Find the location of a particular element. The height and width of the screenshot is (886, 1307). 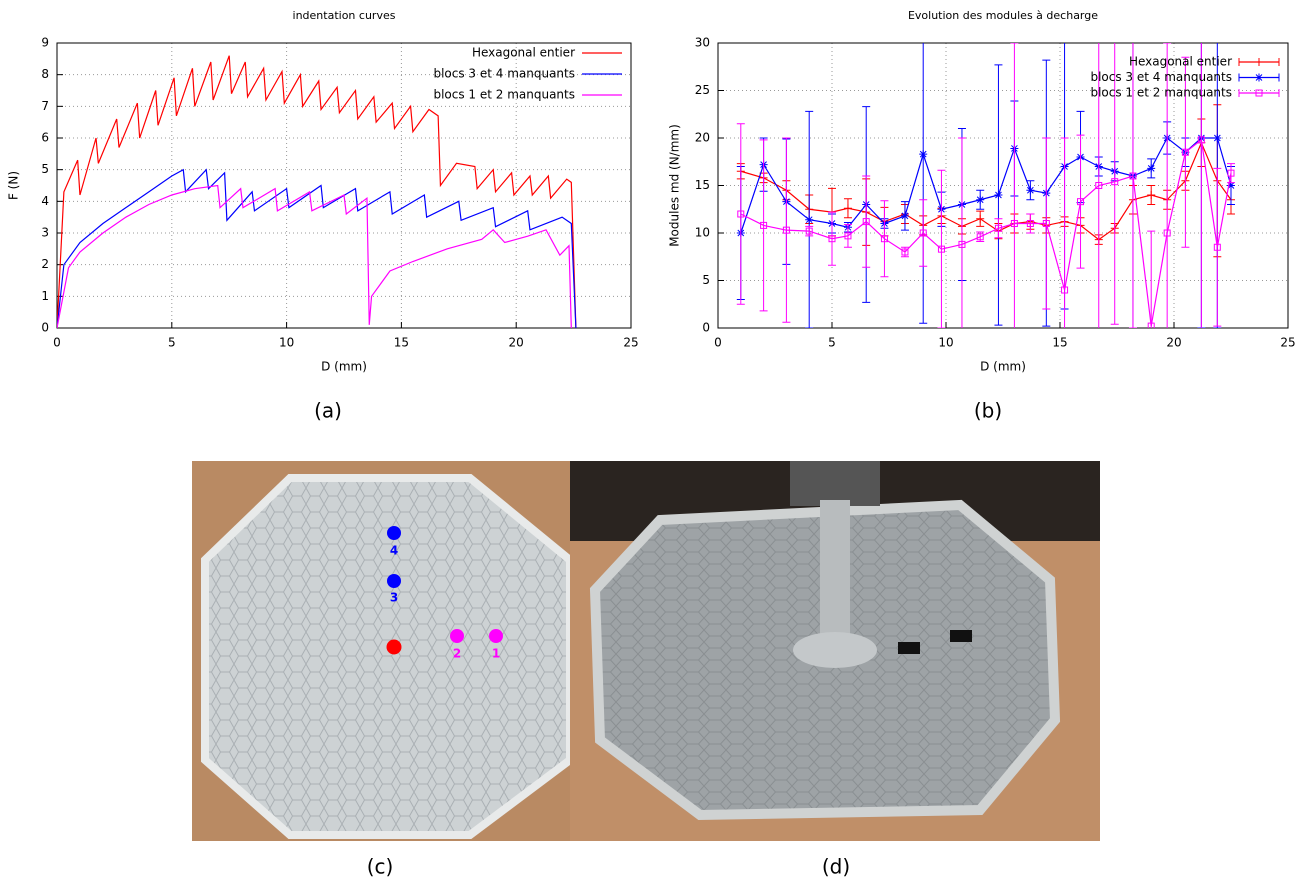

plot-area is located at coordinates (317, 191).